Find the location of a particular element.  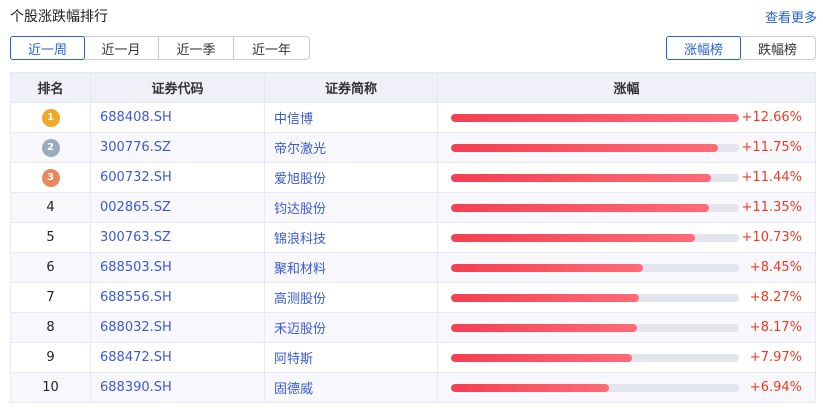

rank-number: 10 is located at coordinates (50, 387).